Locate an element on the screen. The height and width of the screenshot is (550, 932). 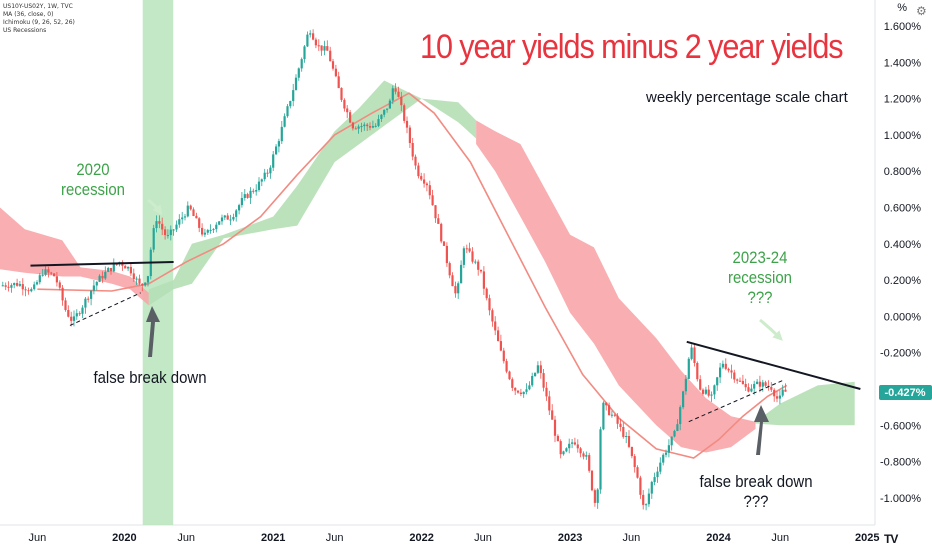
settings-gear-icon: ⚙ is located at coordinates (921, 11).